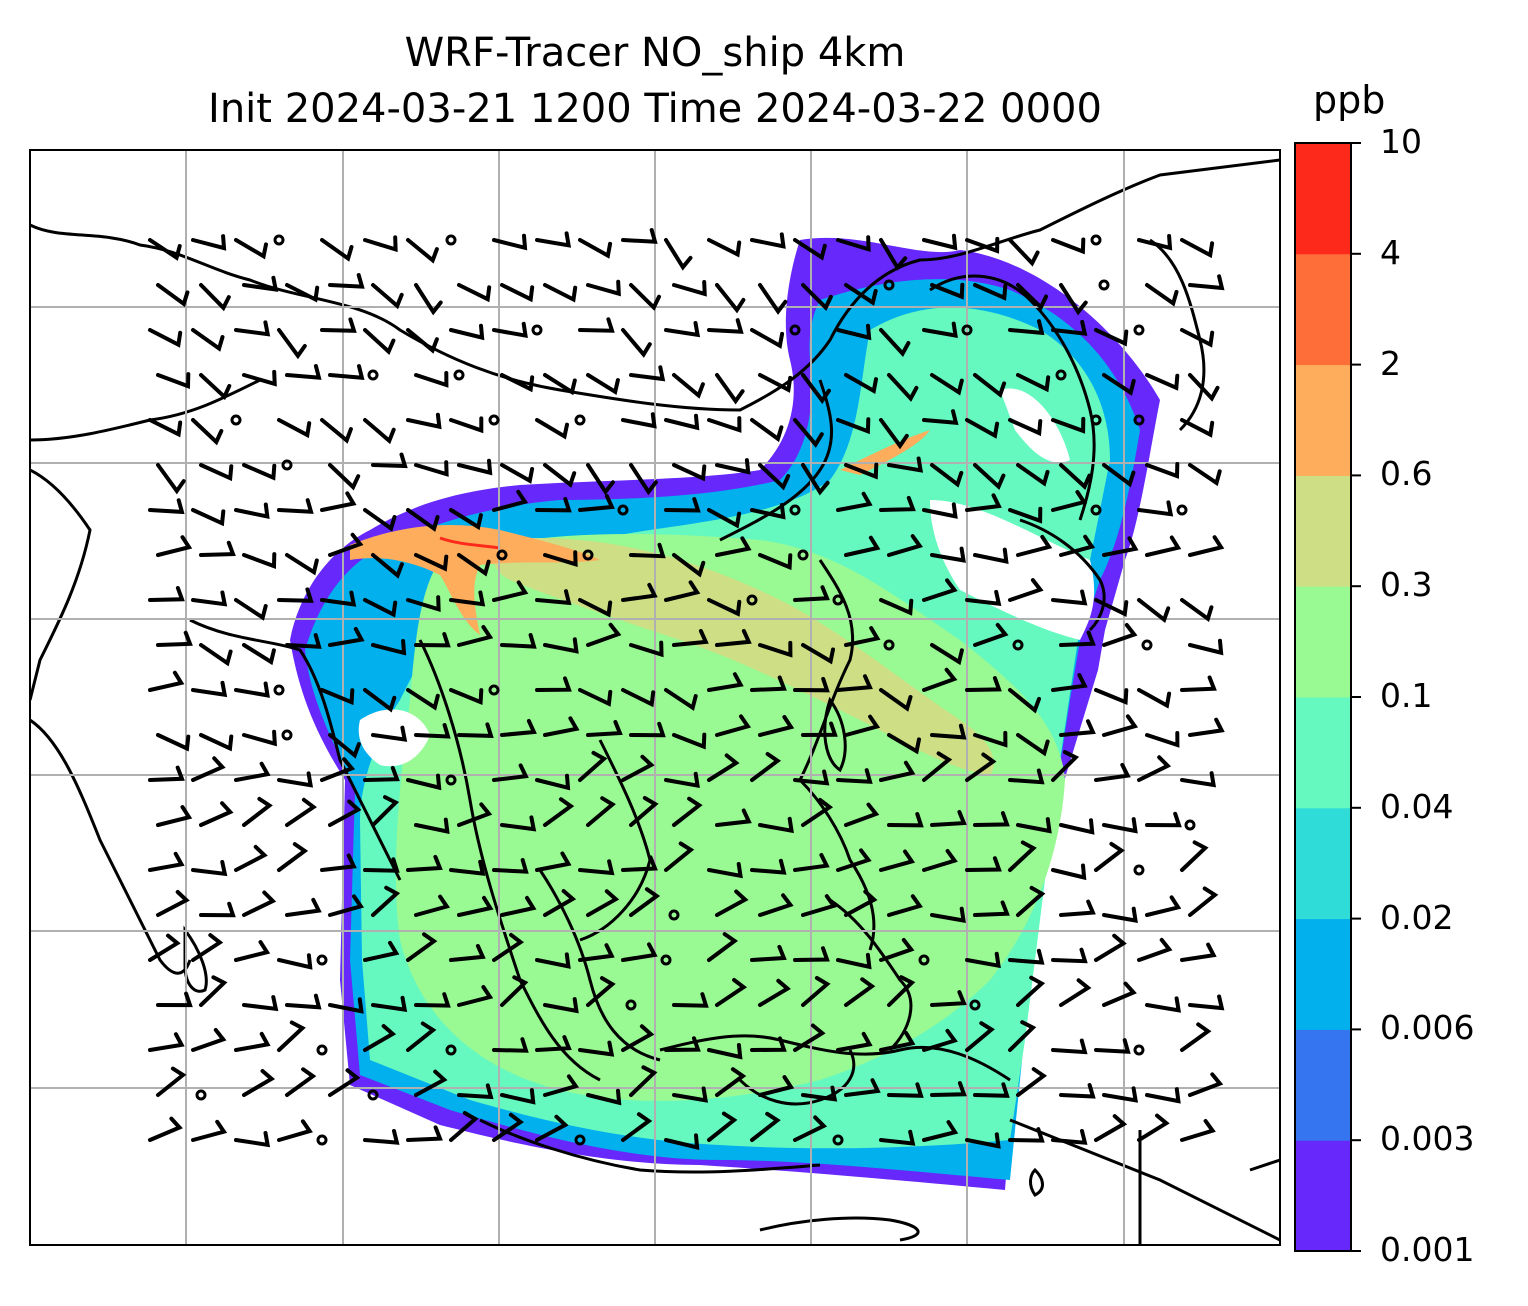 This screenshot has height=1306, width=1528. What do you see at coordinates (1406, 695) in the screenshot?
I see `colorbar-tick-label: 0.1` at bounding box center [1406, 695].